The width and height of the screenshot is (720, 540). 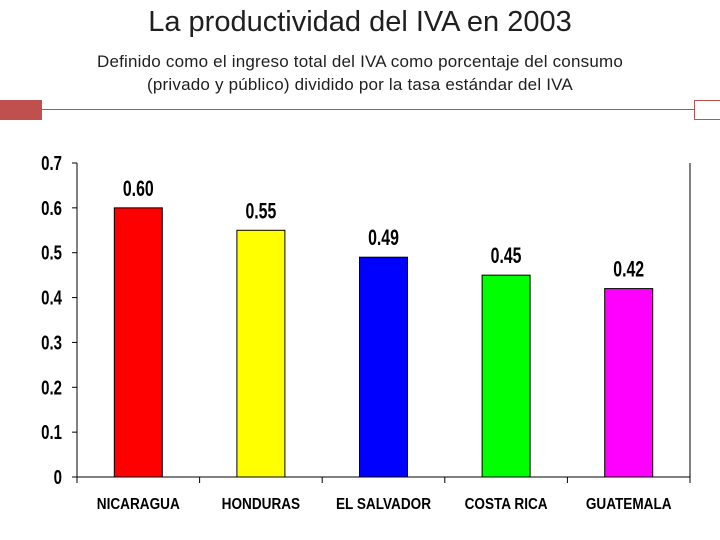 What do you see at coordinates (51, 208) in the screenshot?
I see `y-tick-label: 0.6` at bounding box center [51, 208].